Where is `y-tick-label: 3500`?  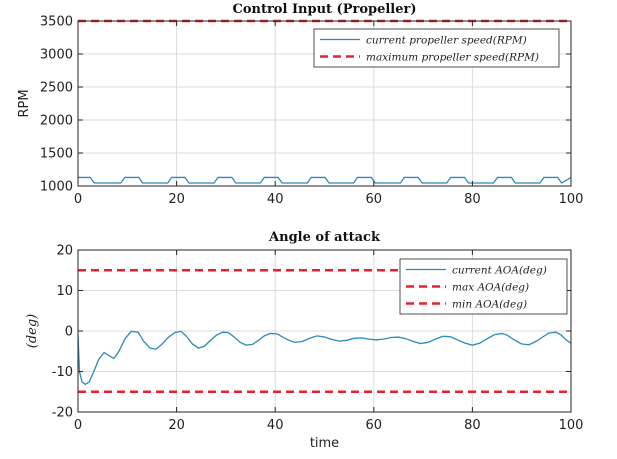
y-tick-label: 3500 is located at coordinates (56, 22).